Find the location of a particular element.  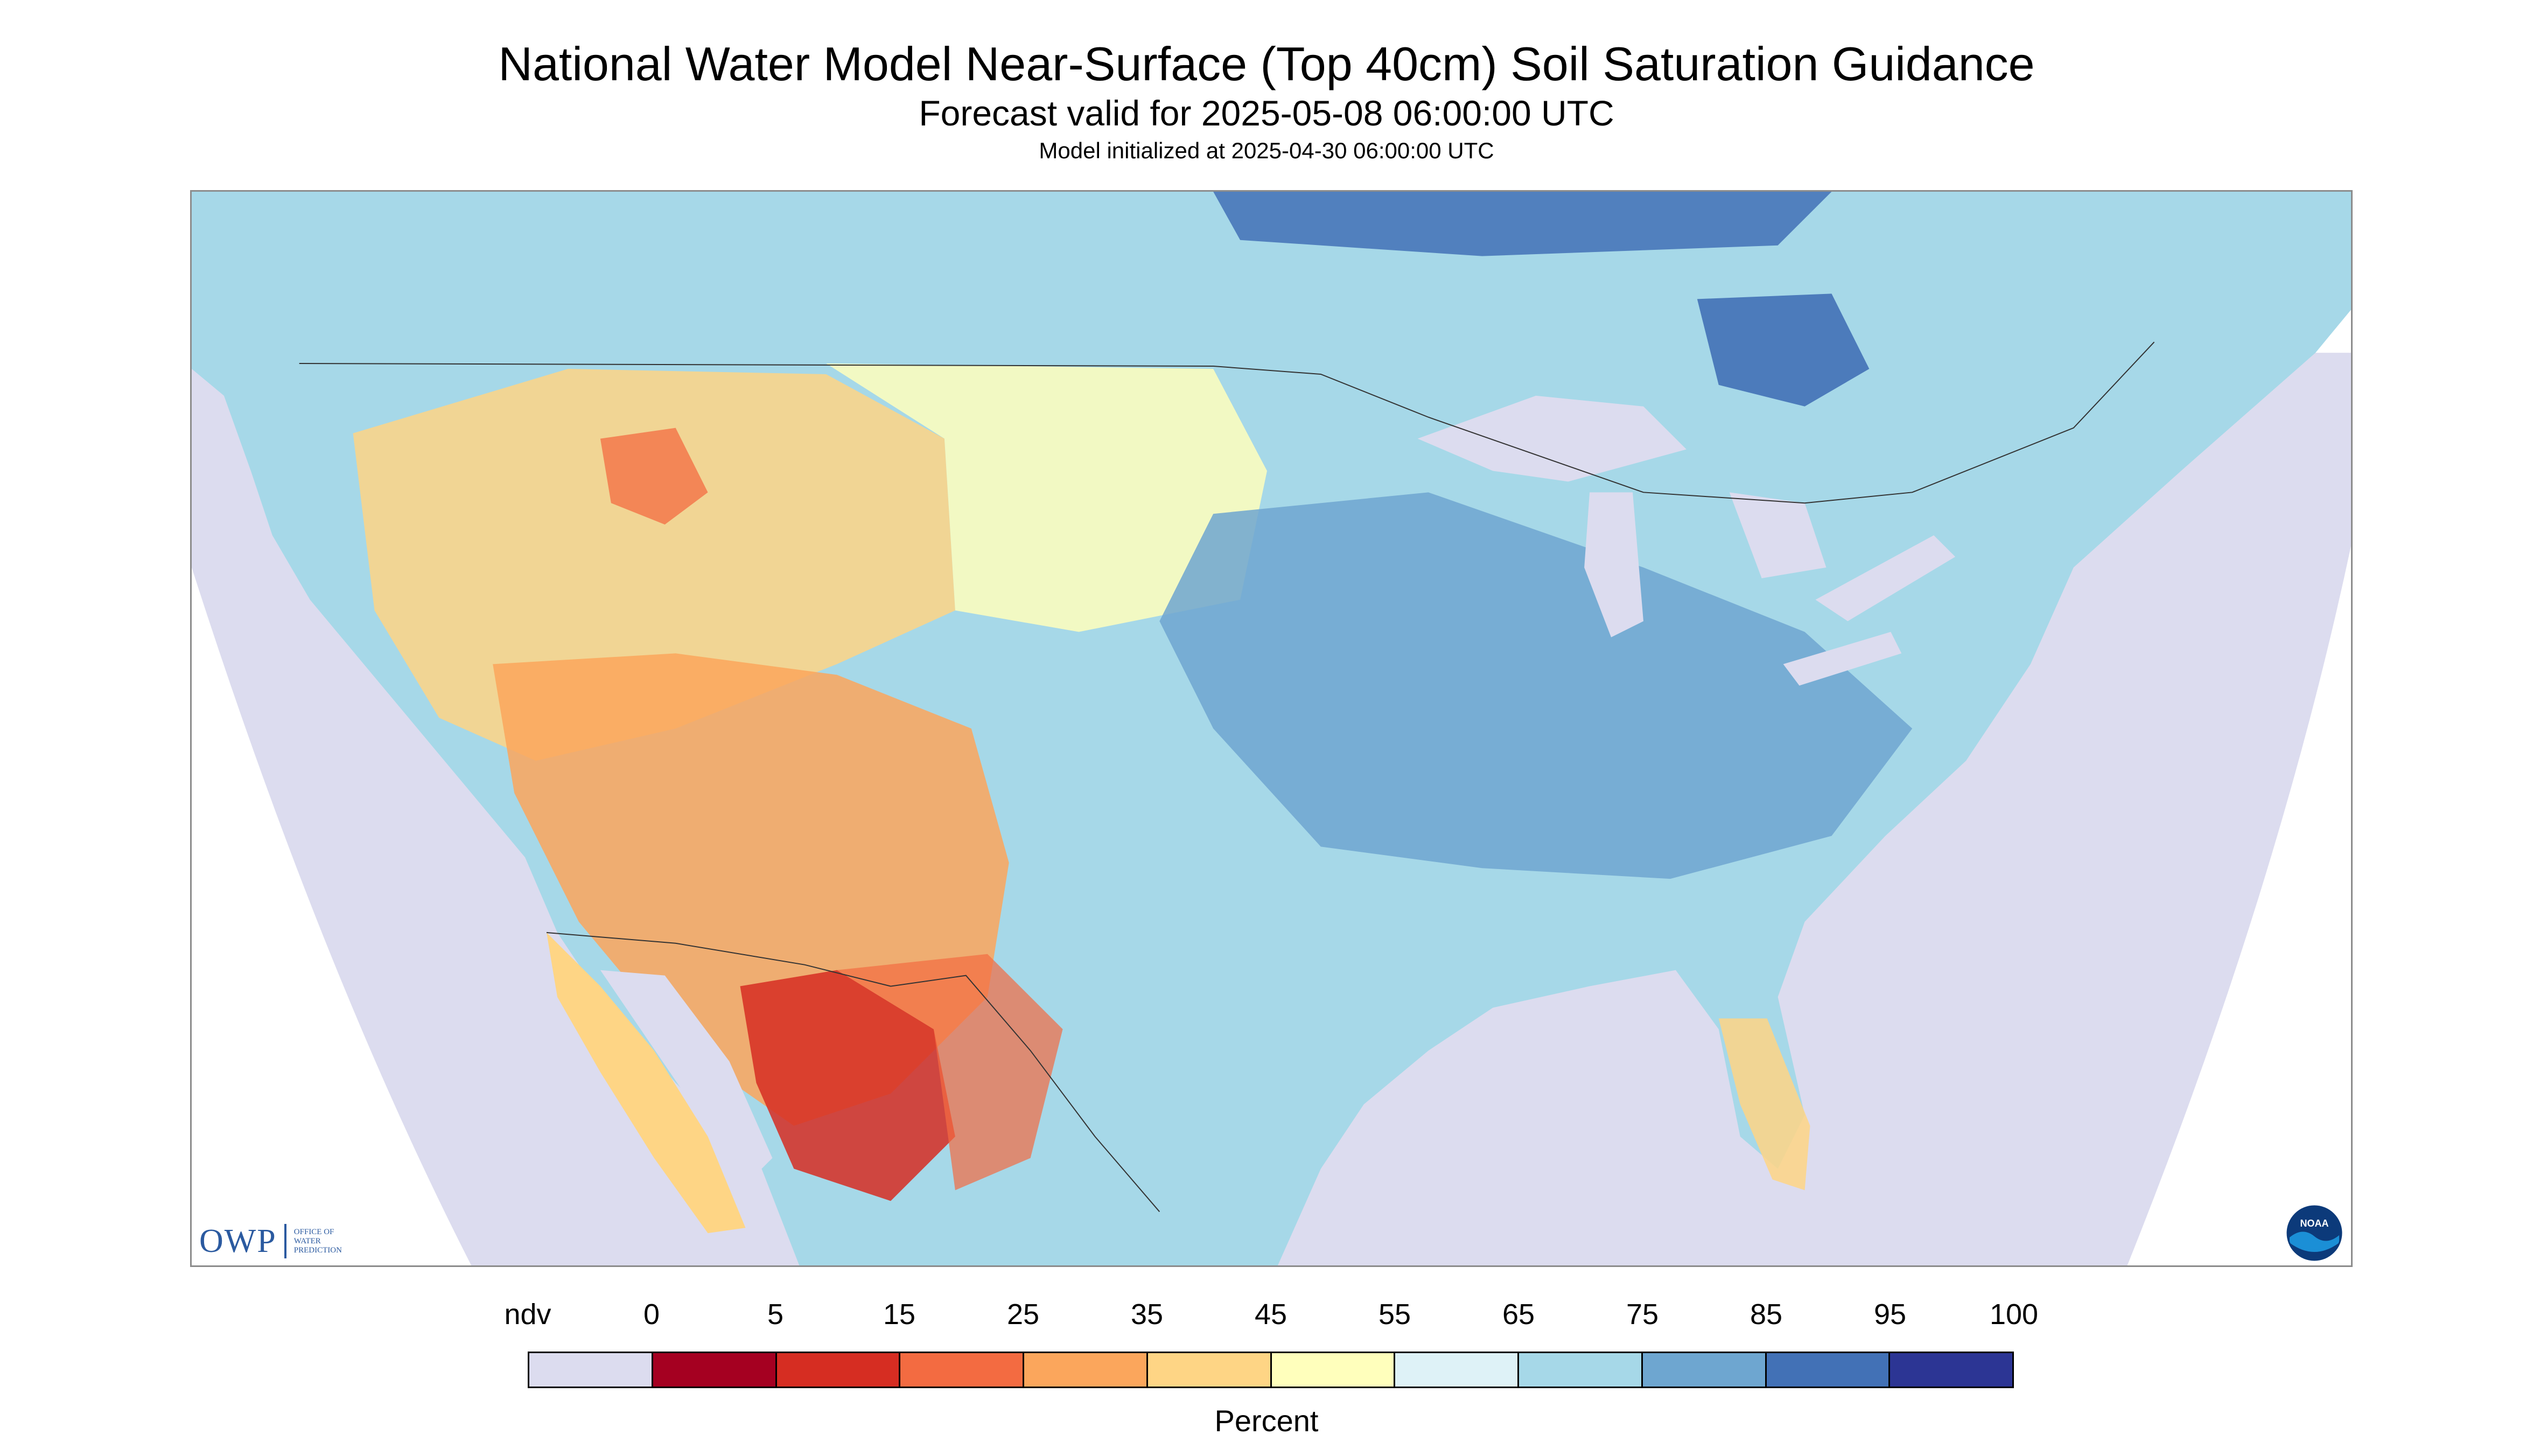

canada-us-border is located at coordinates (1227, 422).